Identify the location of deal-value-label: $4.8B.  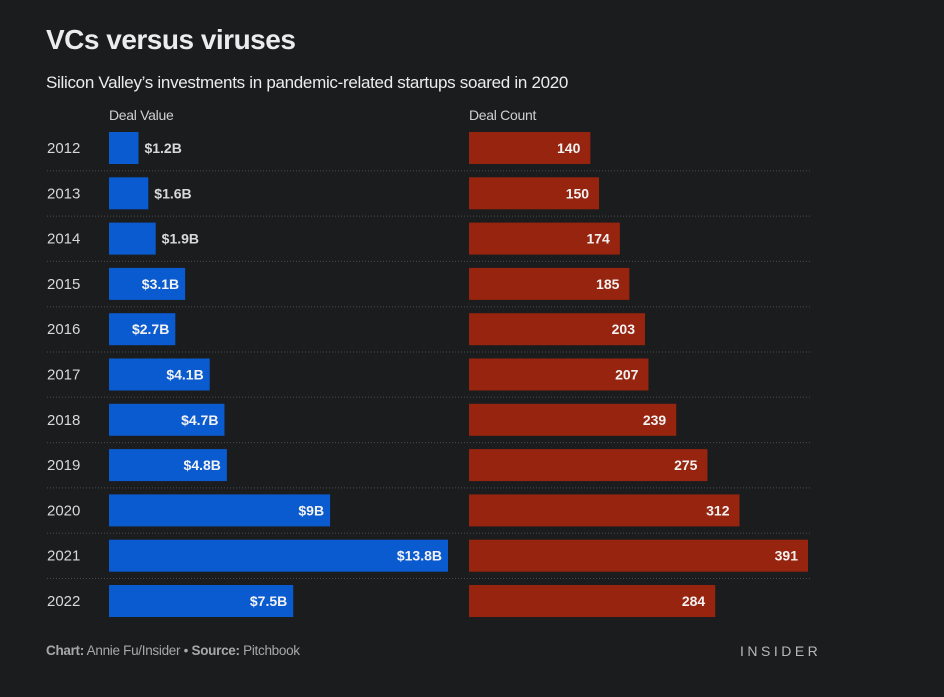
(202, 465).